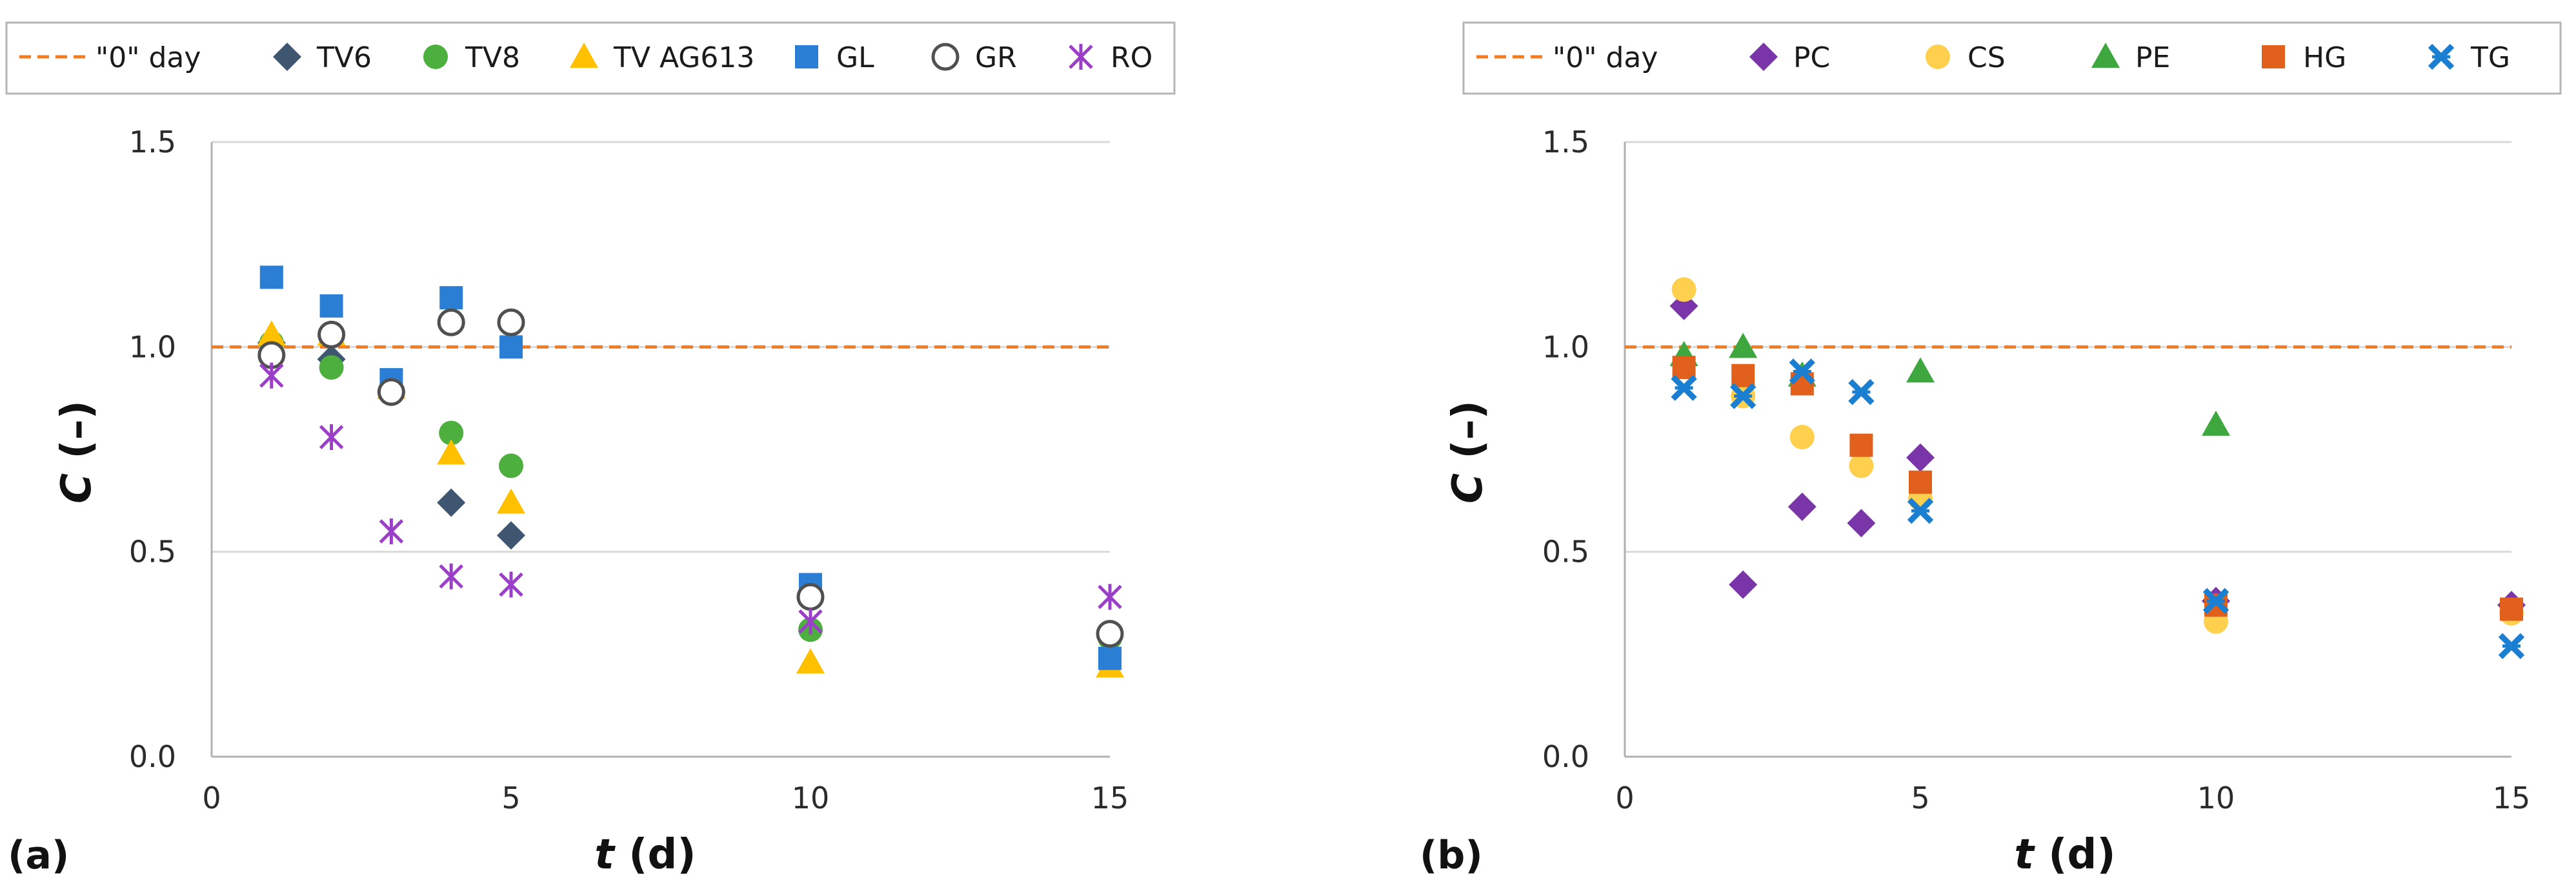  Describe the element at coordinates (690, 499) in the screenshot. I see `series-ro` at that location.